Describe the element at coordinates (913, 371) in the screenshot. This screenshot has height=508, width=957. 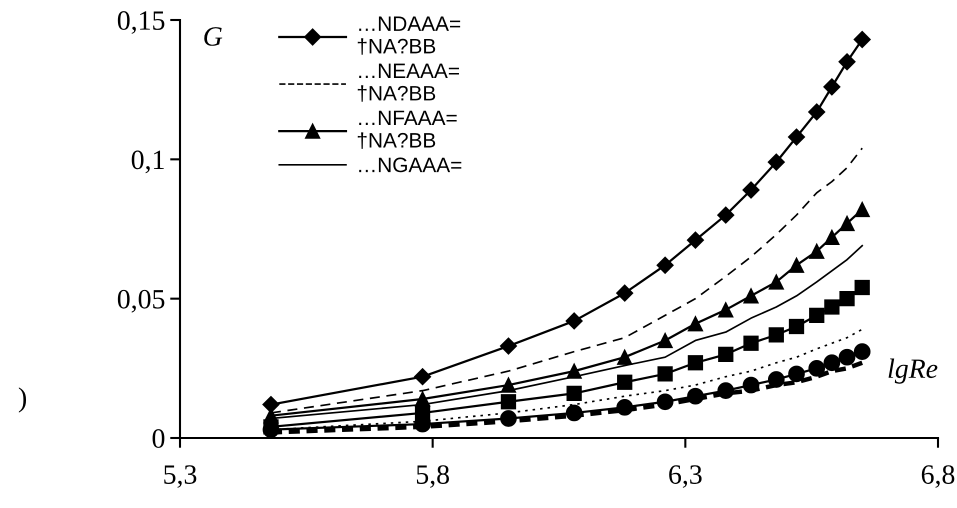
I see `x-axis-title: lgRe` at that location.